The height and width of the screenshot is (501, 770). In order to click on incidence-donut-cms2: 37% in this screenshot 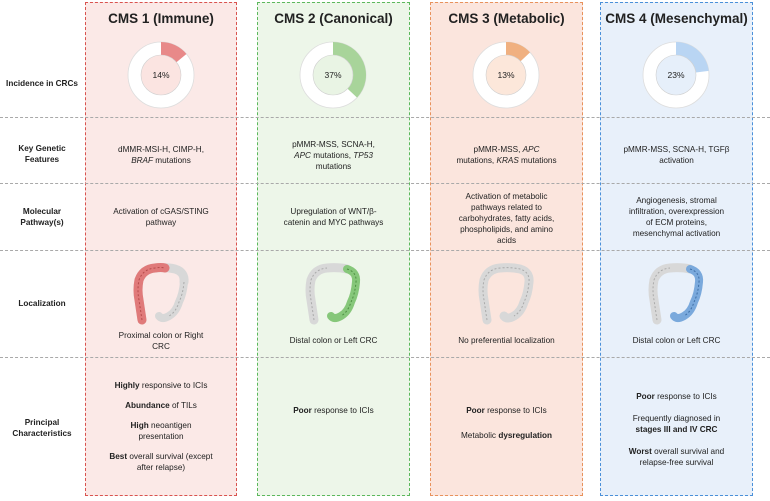, I will do `click(333, 75)`.